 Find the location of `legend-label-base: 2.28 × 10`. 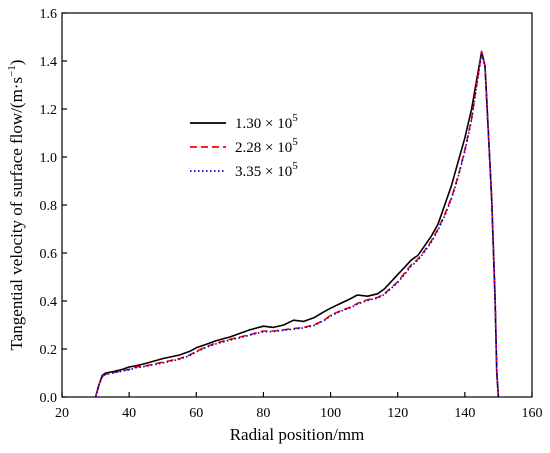

legend-label-base: 2.28 × 10 is located at coordinates (263, 148).